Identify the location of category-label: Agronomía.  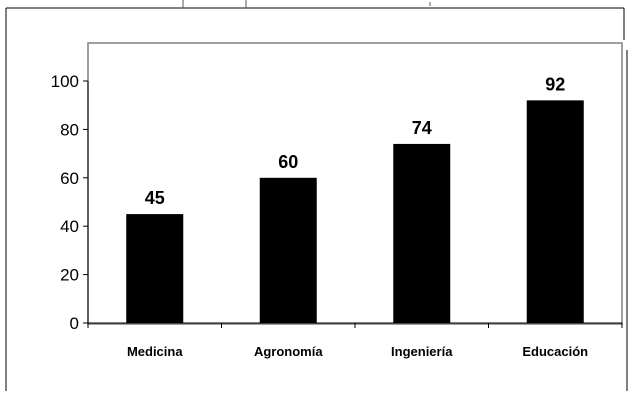
(288, 351).